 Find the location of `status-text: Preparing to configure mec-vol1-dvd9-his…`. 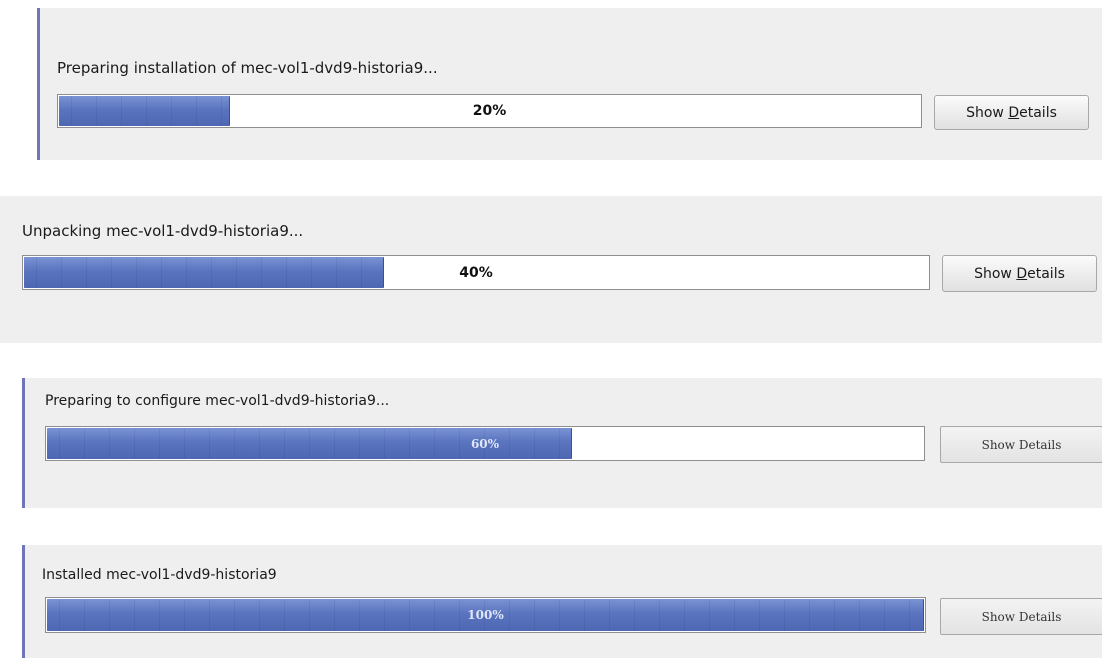

status-text: Preparing to configure mec-vol1-dvd9-his… is located at coordinates (217, 401).